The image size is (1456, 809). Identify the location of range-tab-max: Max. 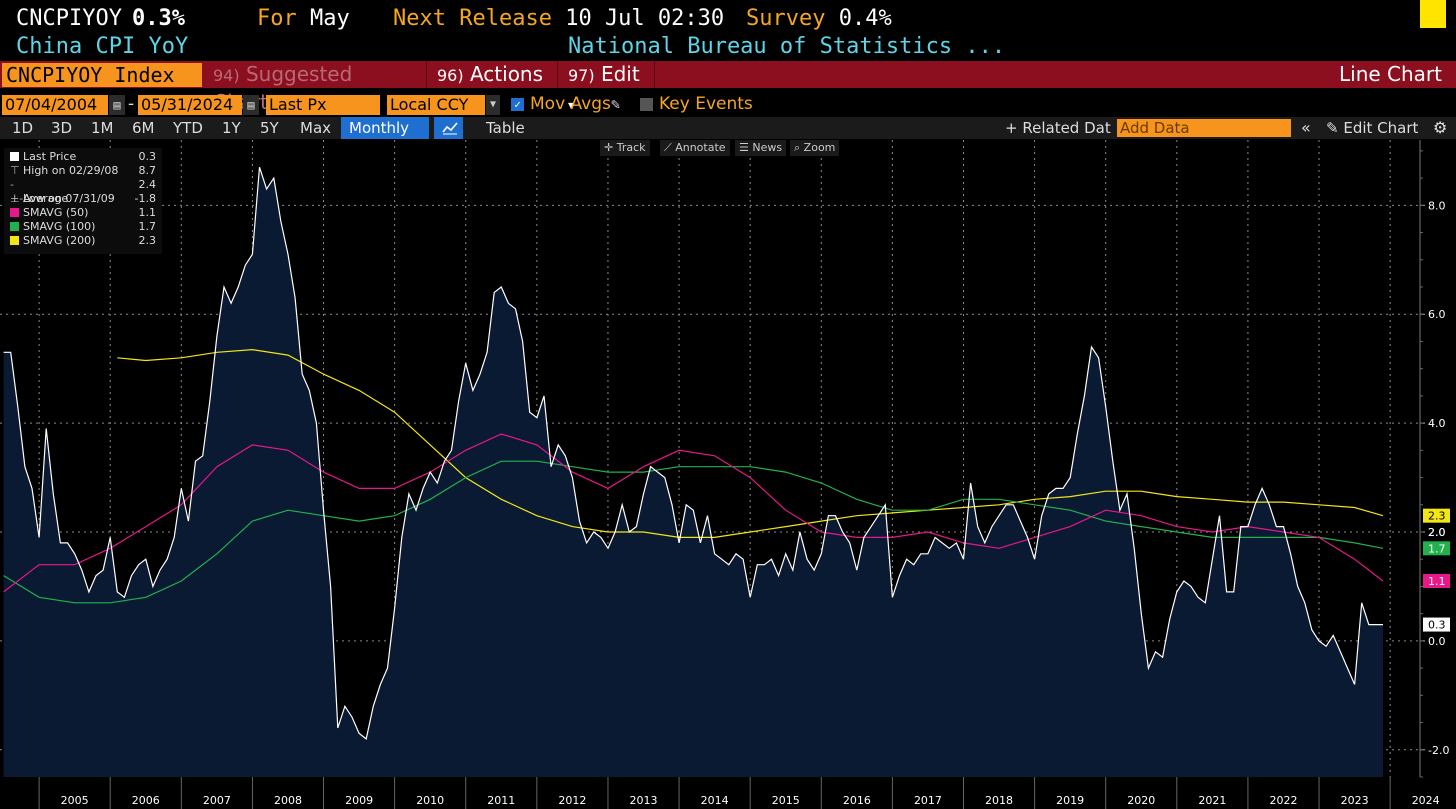
(316, 128).